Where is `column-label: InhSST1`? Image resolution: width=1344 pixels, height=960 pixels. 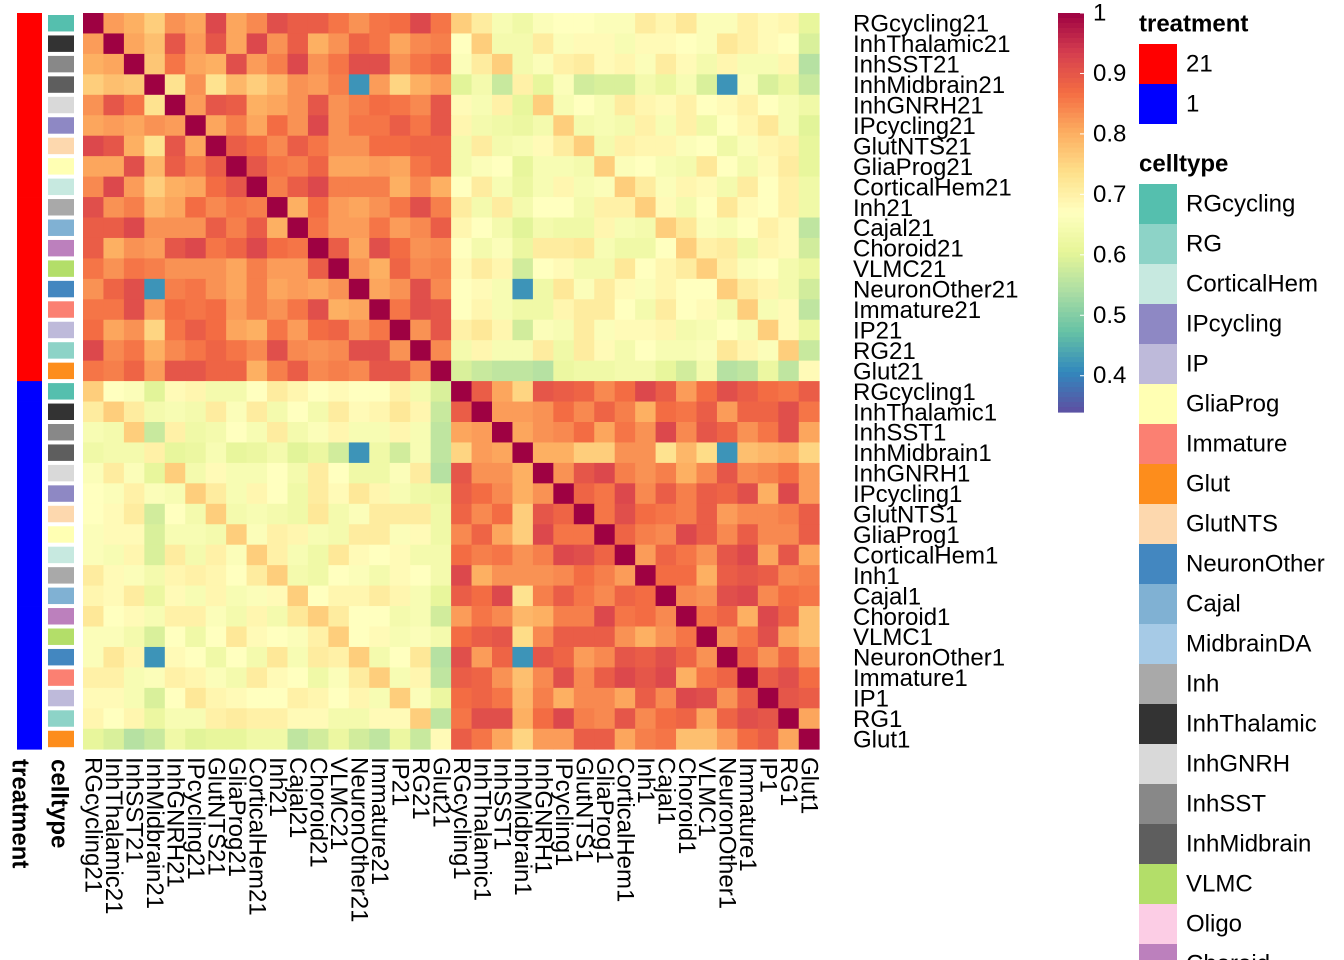 column-label: InhSST1 is located at coordinates (502, 803).